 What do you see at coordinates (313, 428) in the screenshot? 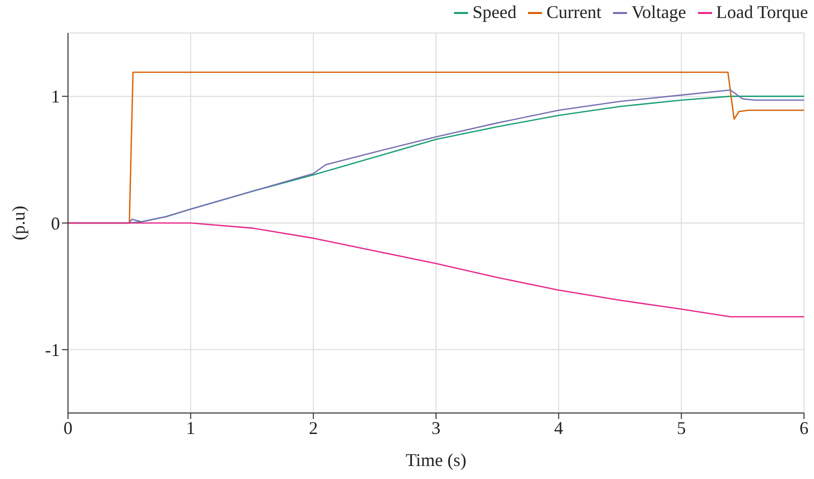
I see `x-tick-label: 2` at bounding box center [313, 428].